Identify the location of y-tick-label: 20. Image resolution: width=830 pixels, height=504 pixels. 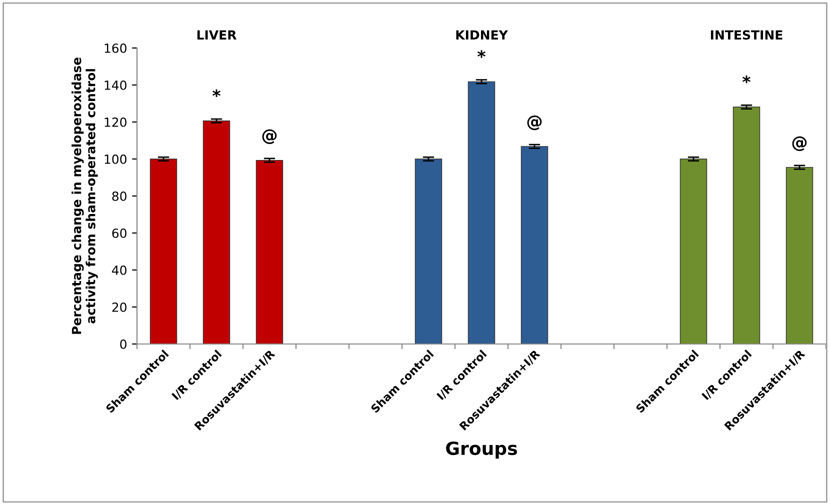
(119, 307).